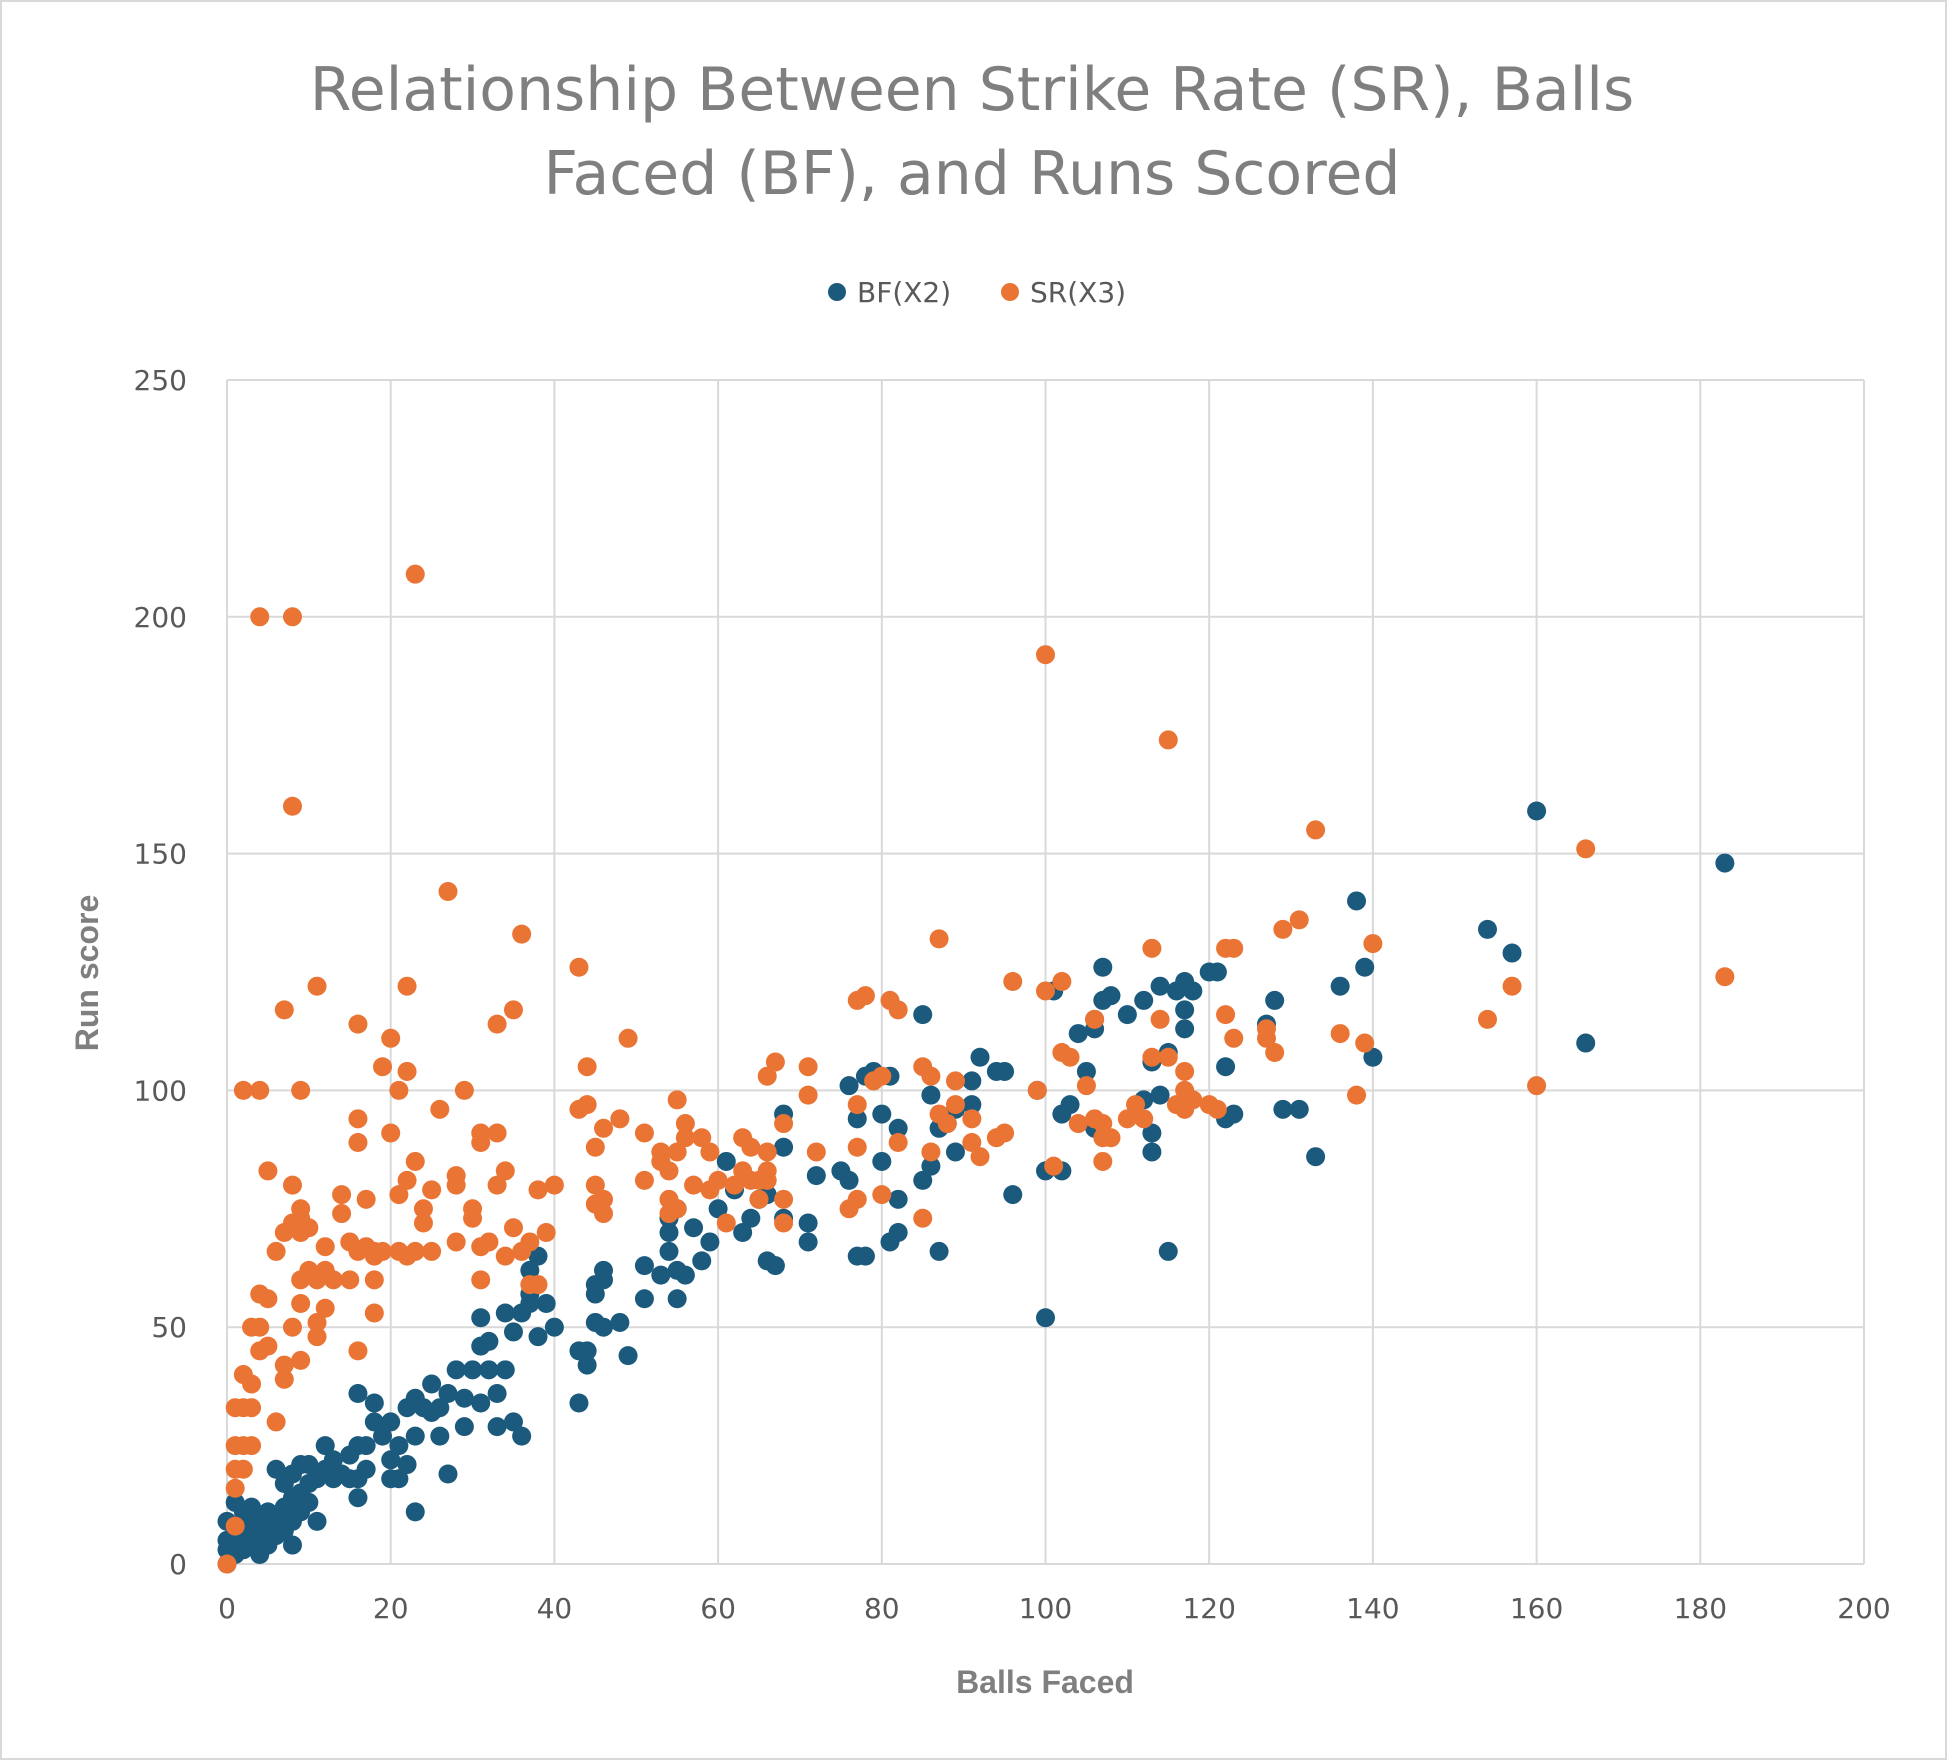 This screenshot has height=1760, width=1947. What do you see at coordinates (1863, 1608) in the screenshot?
I see `x-tick-label: 200` at bounding box center [1863, 1608].